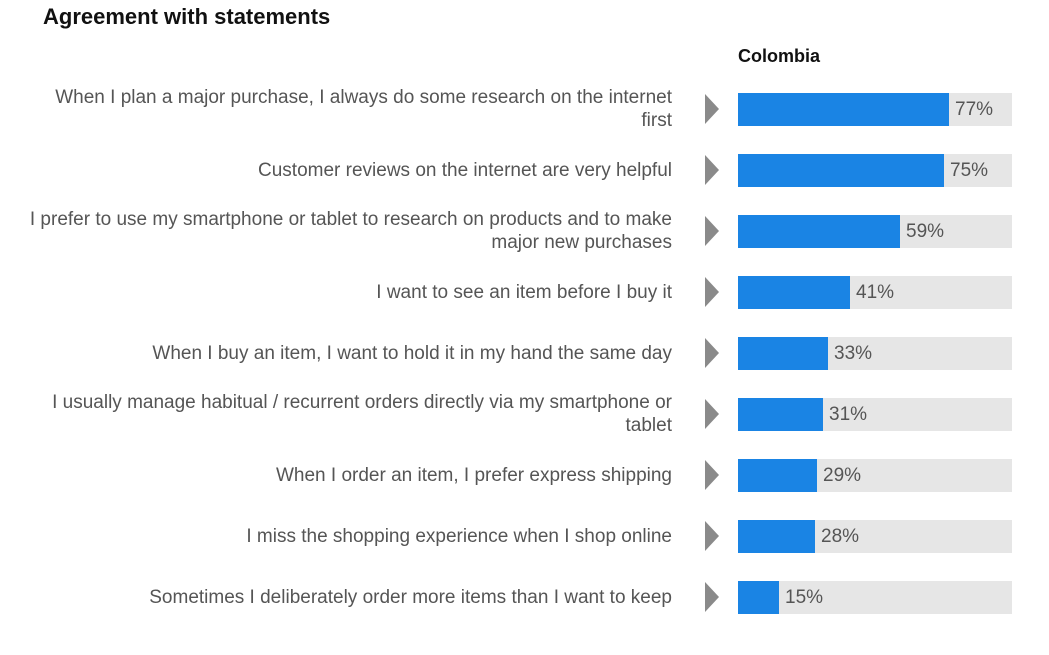 The height and width of the screenshot is (655, 1049). Describe the element at coordinates (187, 16) in the screenshot. I see `chart-title: Agreement with statements` at that location.